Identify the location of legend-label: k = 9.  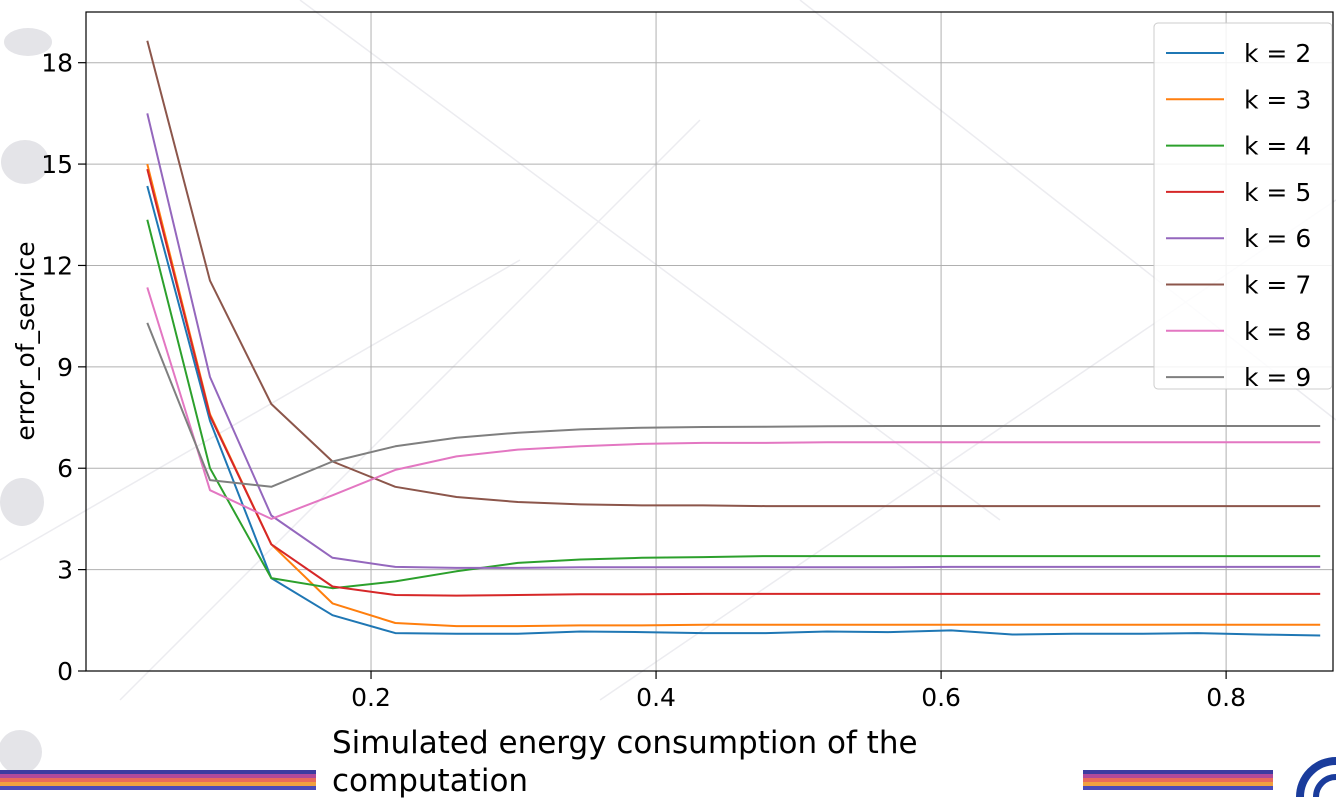
(1277, 377).